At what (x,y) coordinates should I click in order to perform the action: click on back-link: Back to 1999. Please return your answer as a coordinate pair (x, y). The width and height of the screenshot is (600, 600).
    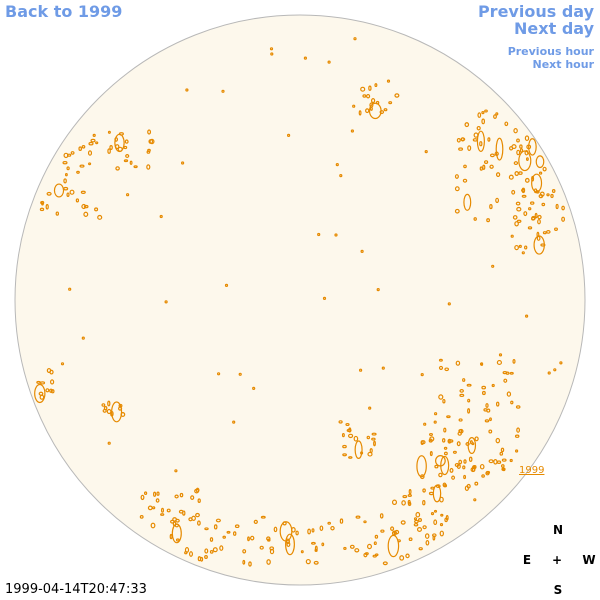
    Looking at the image, I should click on (64, 11).